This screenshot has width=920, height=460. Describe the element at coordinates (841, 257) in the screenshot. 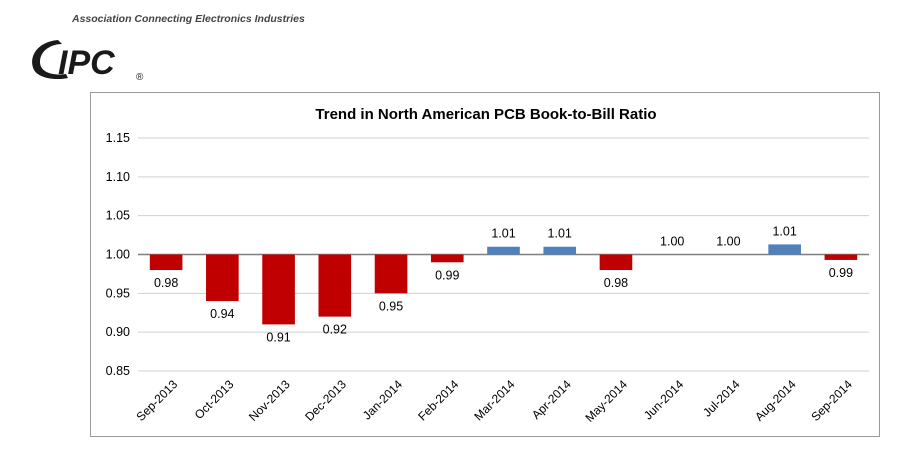

I see `bar-sep-2014` at that location.